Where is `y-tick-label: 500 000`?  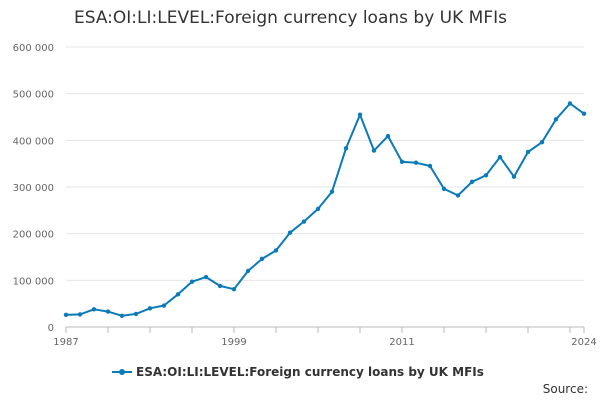
y-tick-label: 500 000 is located at coordinates (33, 95).